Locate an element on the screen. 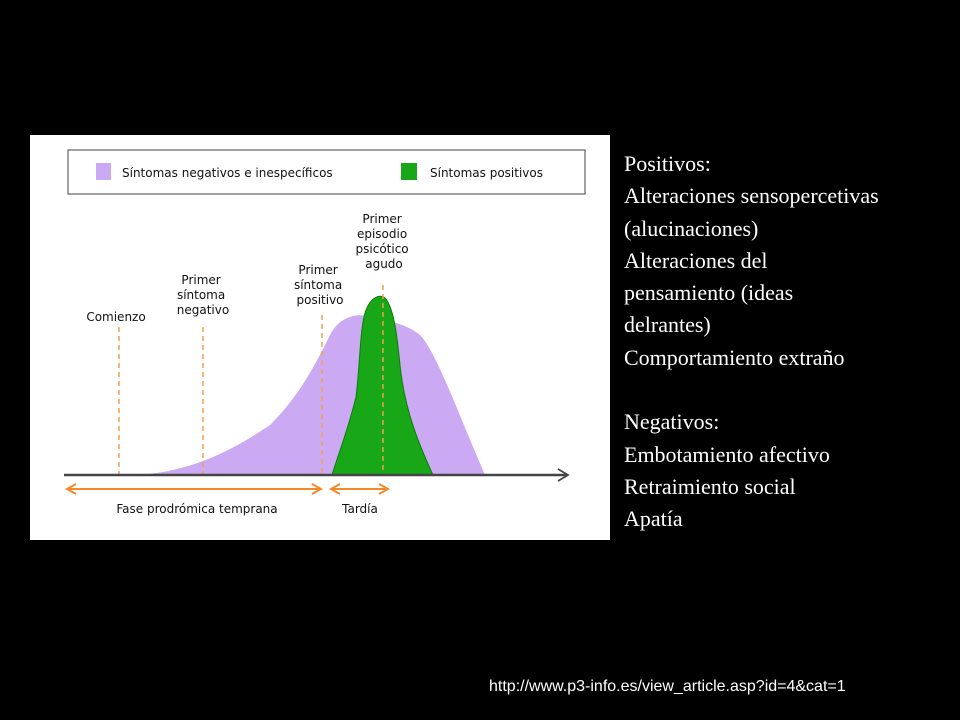 The image size is (960, 720). positivos-item: Alteraciones sensopercetivas is located at coordinates (751, 196).